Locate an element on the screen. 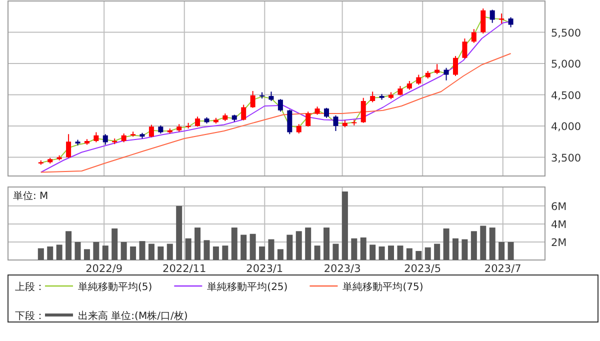 The width and height of the screenshot is (600, 341). y-tick-label: 4,000 is located at coordinates (566, 127).